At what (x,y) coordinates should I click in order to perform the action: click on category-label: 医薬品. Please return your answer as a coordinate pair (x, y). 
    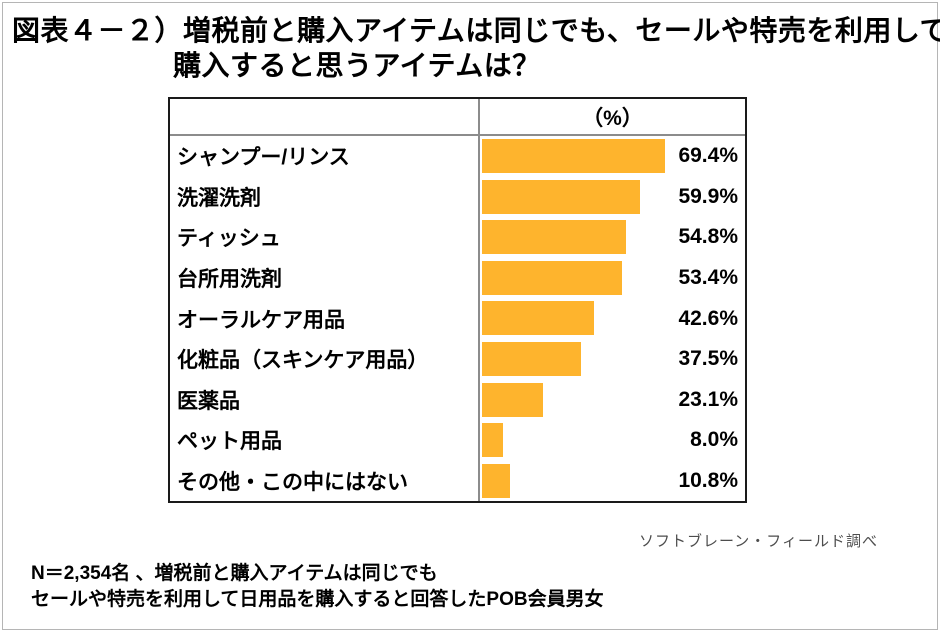
    Looking at the image, I should click on (325, 400).